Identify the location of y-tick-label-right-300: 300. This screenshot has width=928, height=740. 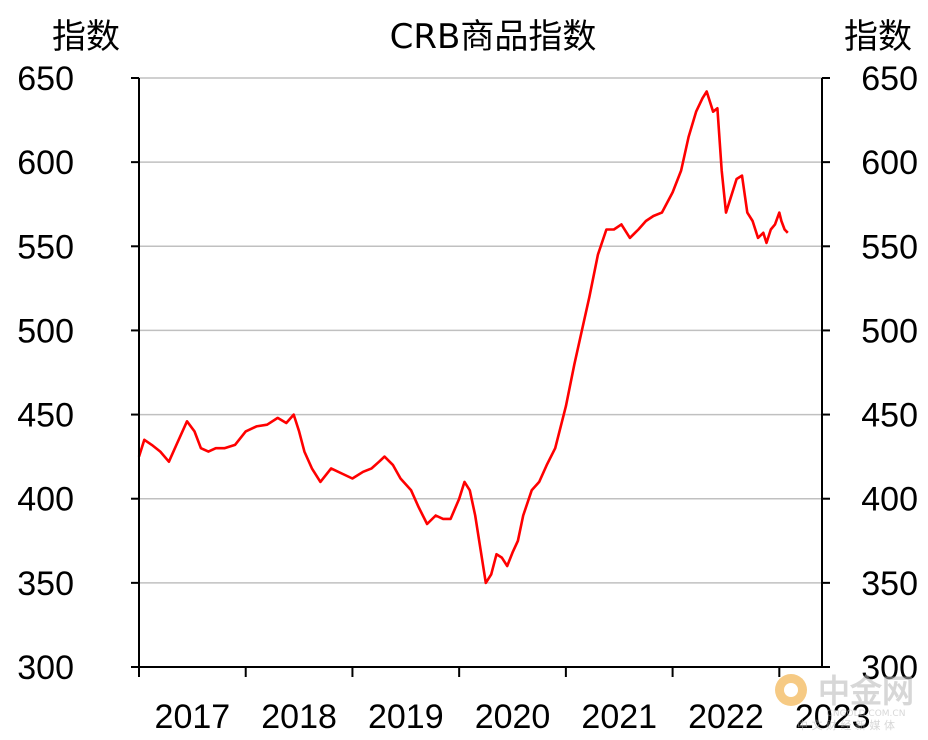
(889, 668).